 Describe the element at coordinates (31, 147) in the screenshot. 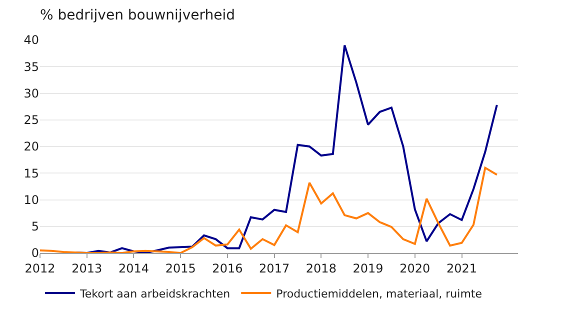

I see `y-tick-label: 20` at that location.